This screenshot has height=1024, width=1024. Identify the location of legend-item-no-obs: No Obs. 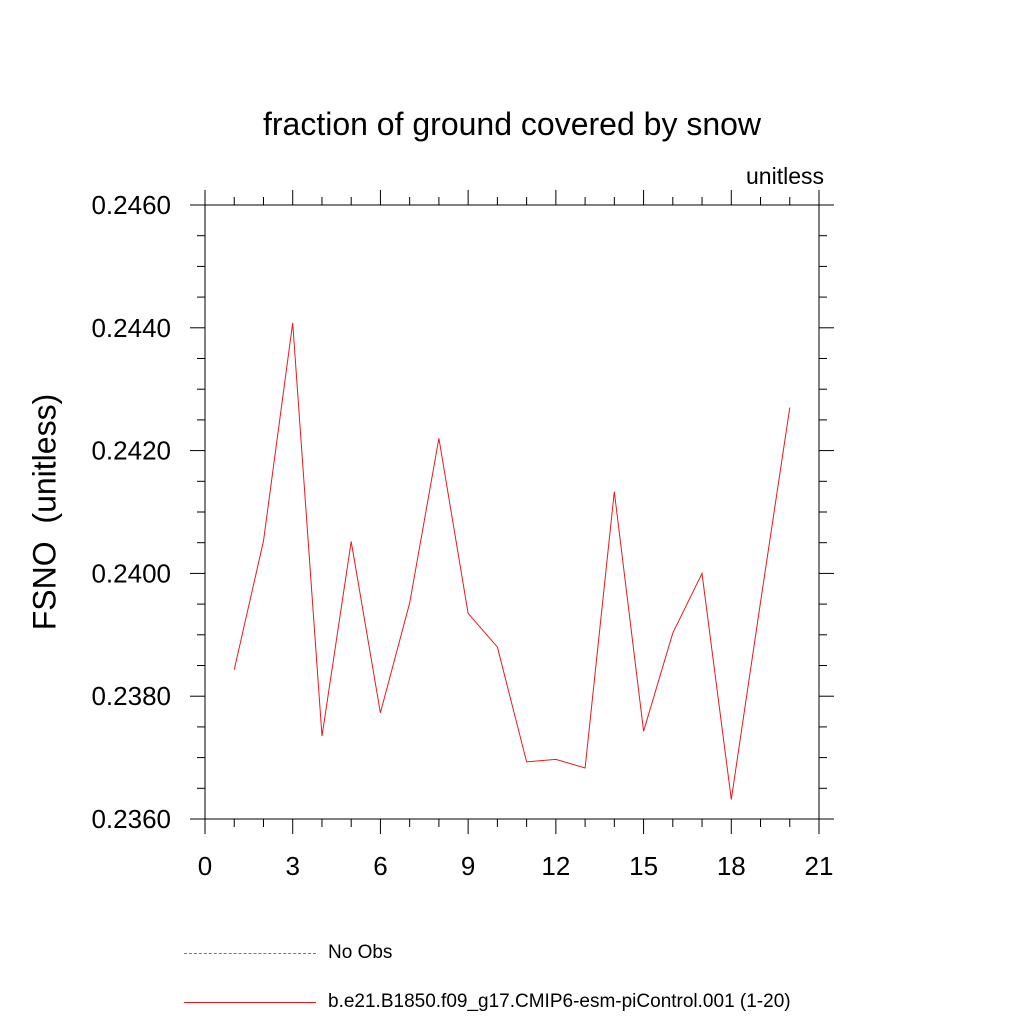
(288, 953).